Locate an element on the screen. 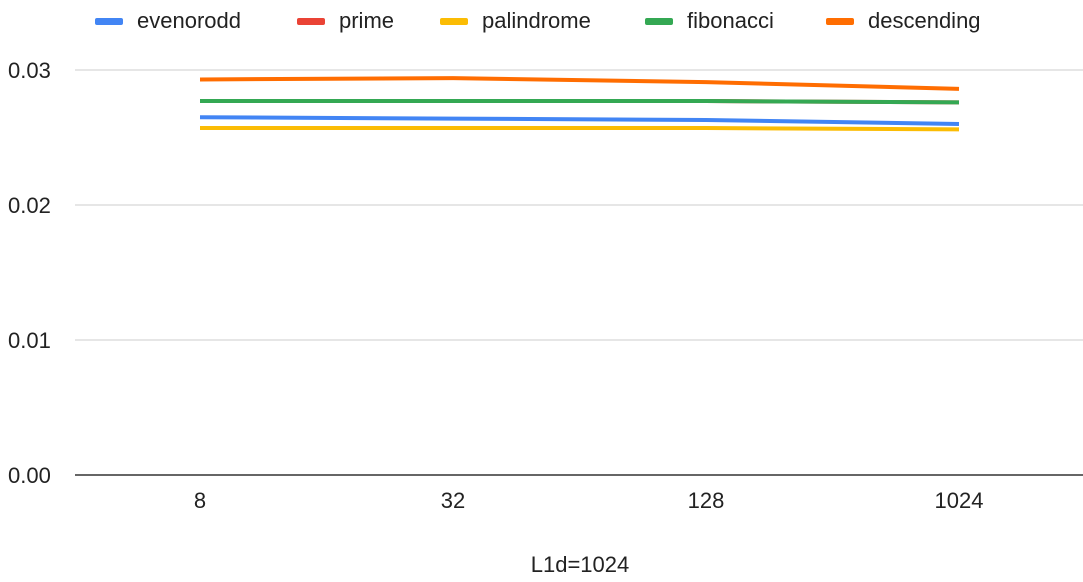 The image size is (1083, 582). x-tick-label: 1024 is located at coordinates (959, 500).